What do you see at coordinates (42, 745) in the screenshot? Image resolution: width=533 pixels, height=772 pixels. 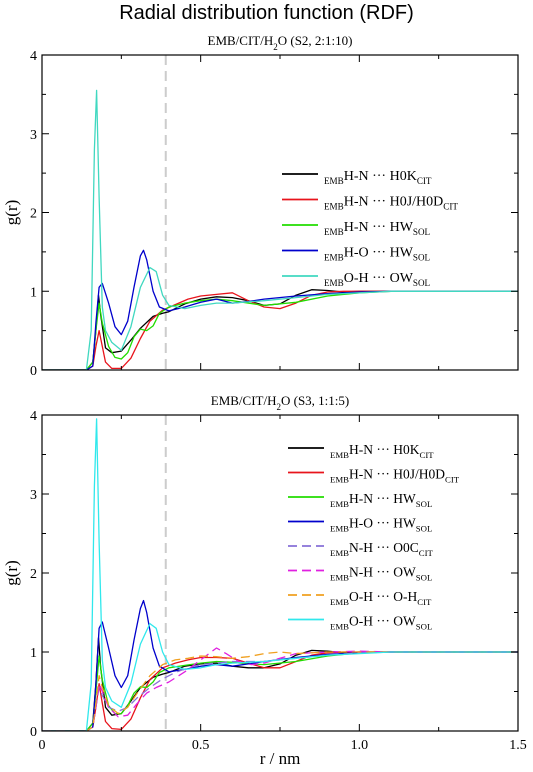 I see `x-tick-label: 0` at bounding box center [42, 745].